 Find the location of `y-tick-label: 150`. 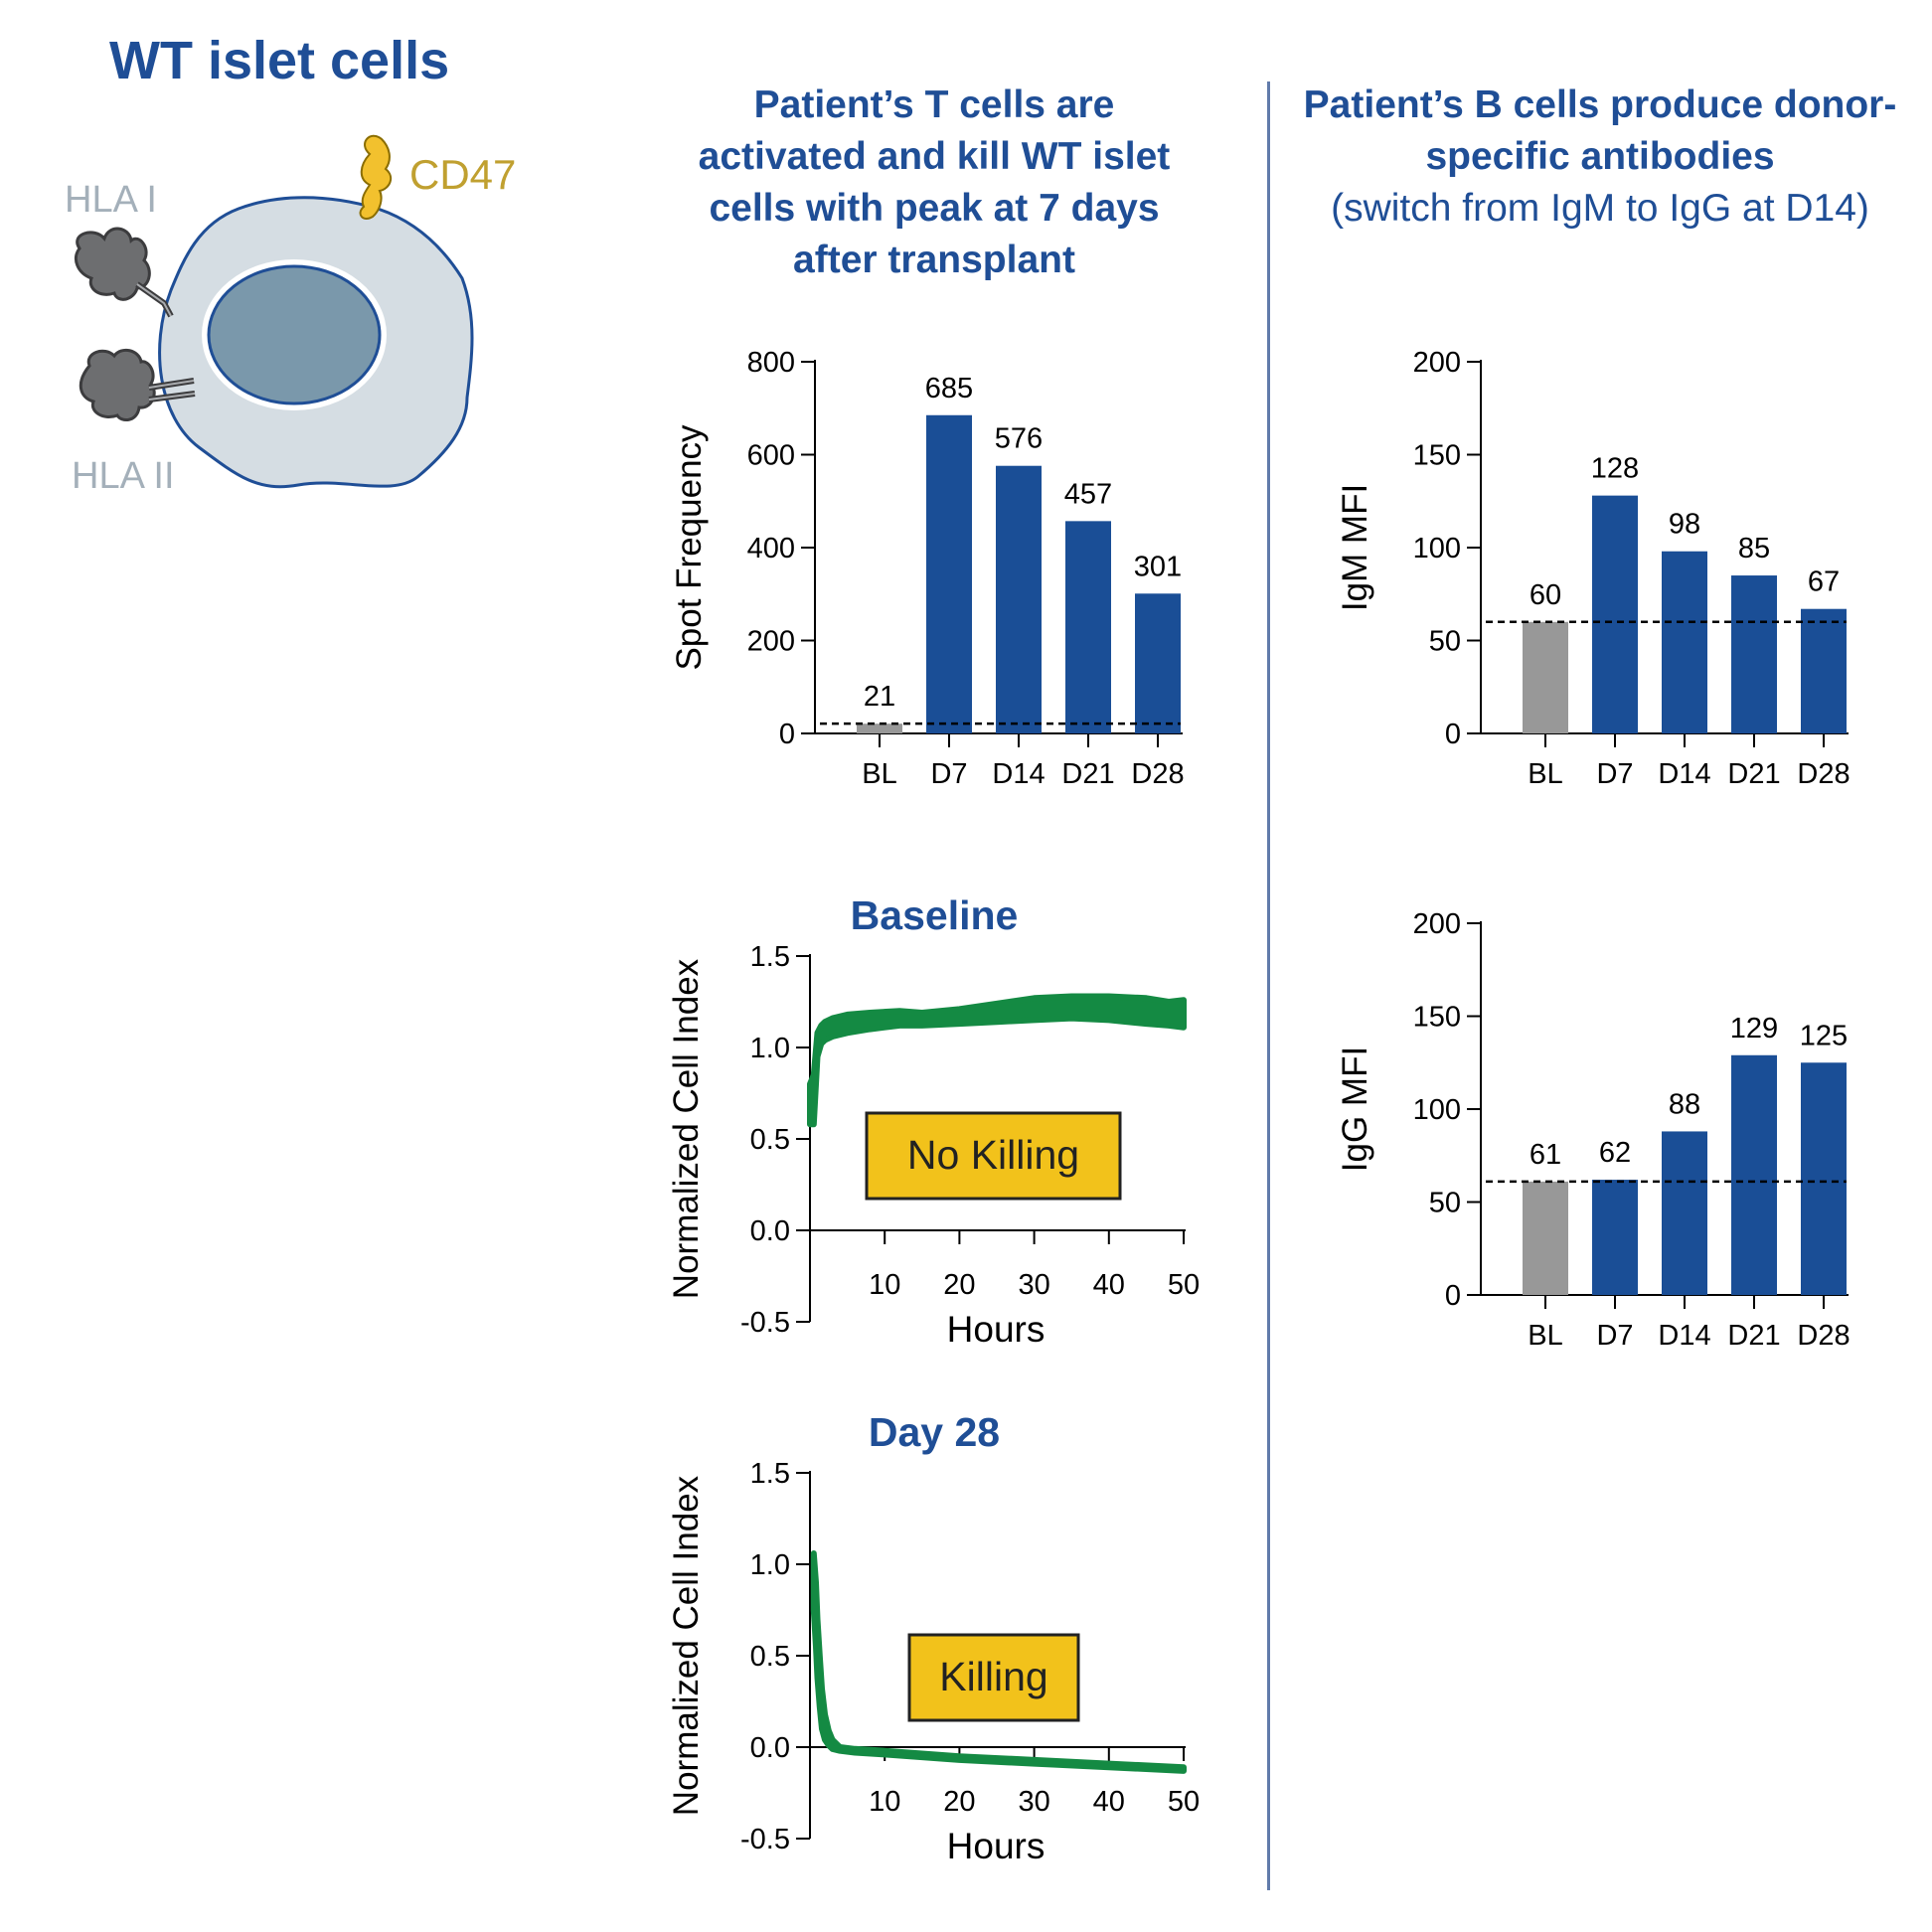

y-tick-label: 150 is located at coordinates (1437, 1018).